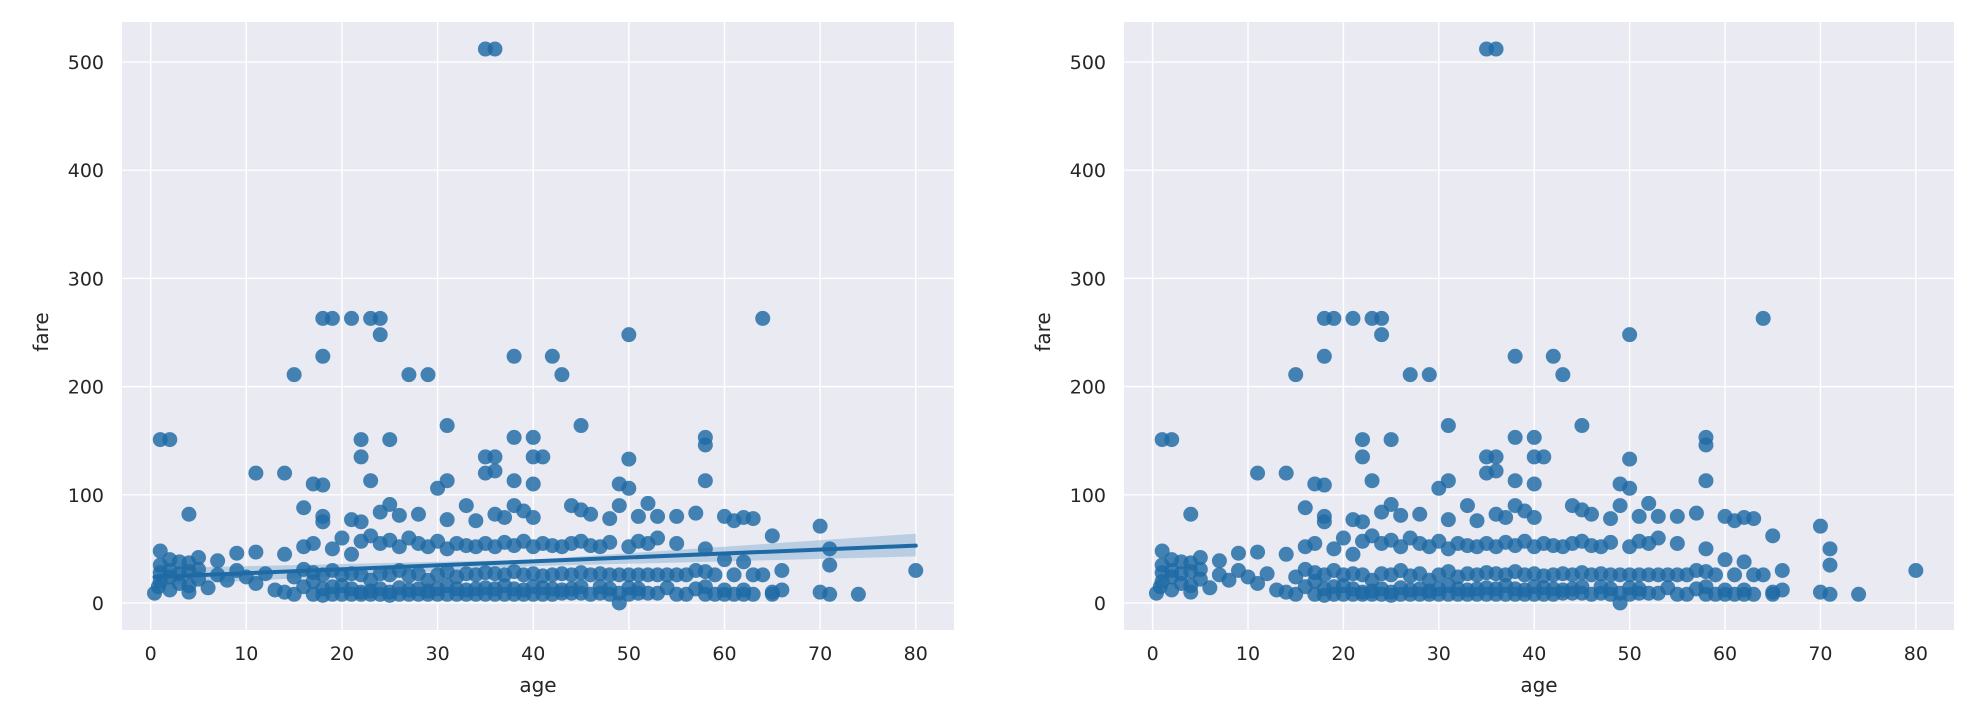 Image resolution: width=1984 pixels, height=724 pixels. What do you see at coordinates (1343, 654) in the screenshot?
I see `x-tick-label: 20` at bounding box center [1343, 654].